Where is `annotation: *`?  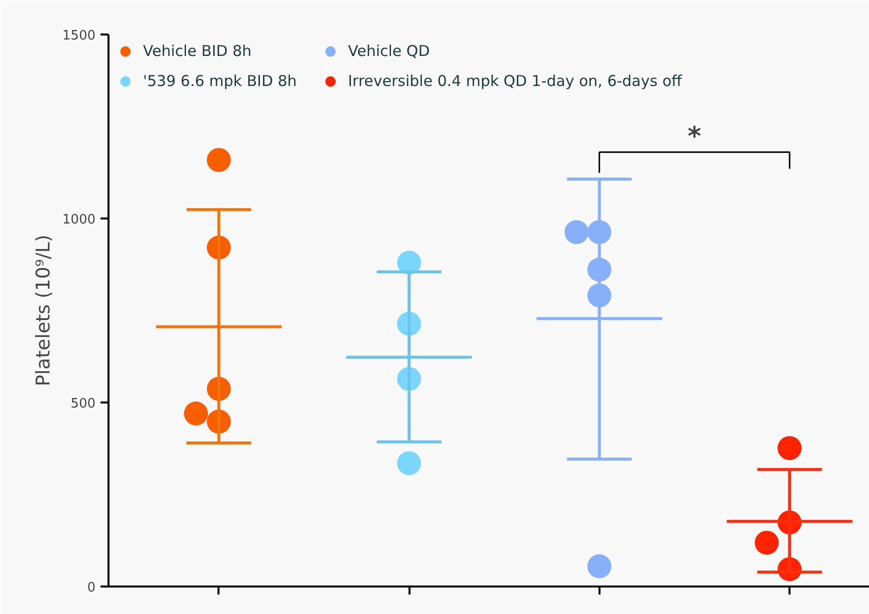 annotation: * is located at coordinates (695, 137).